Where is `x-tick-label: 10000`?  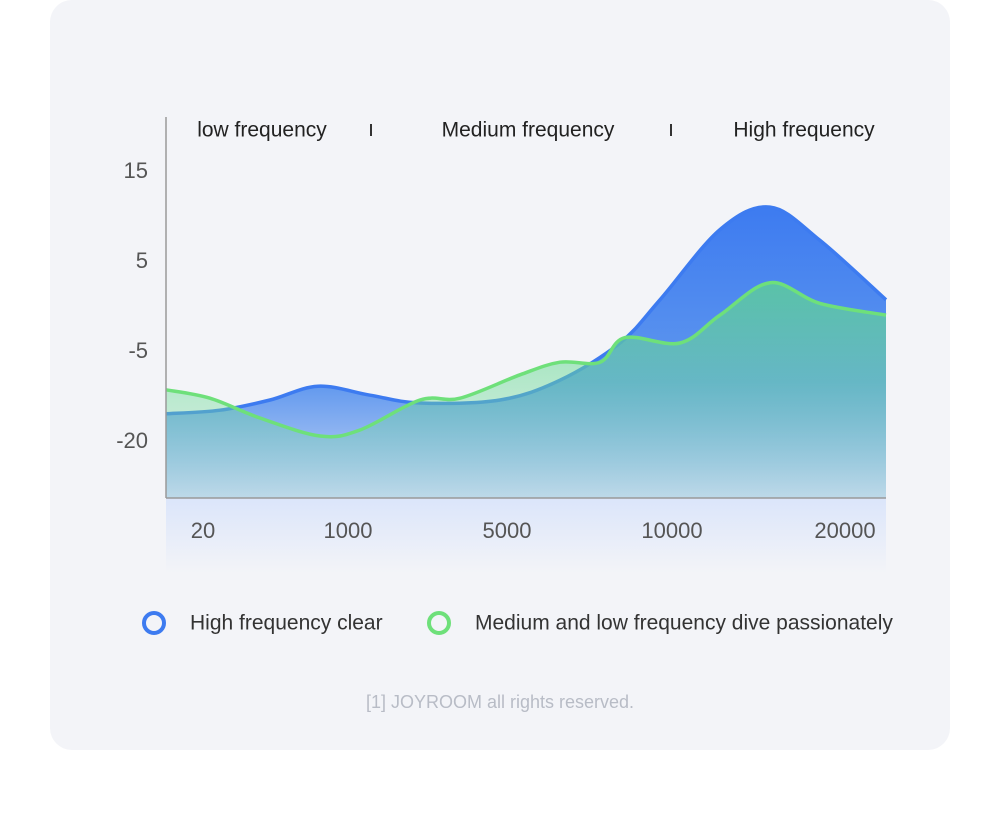
x-tick-label: 10000 is located at coordinates (671, 530).